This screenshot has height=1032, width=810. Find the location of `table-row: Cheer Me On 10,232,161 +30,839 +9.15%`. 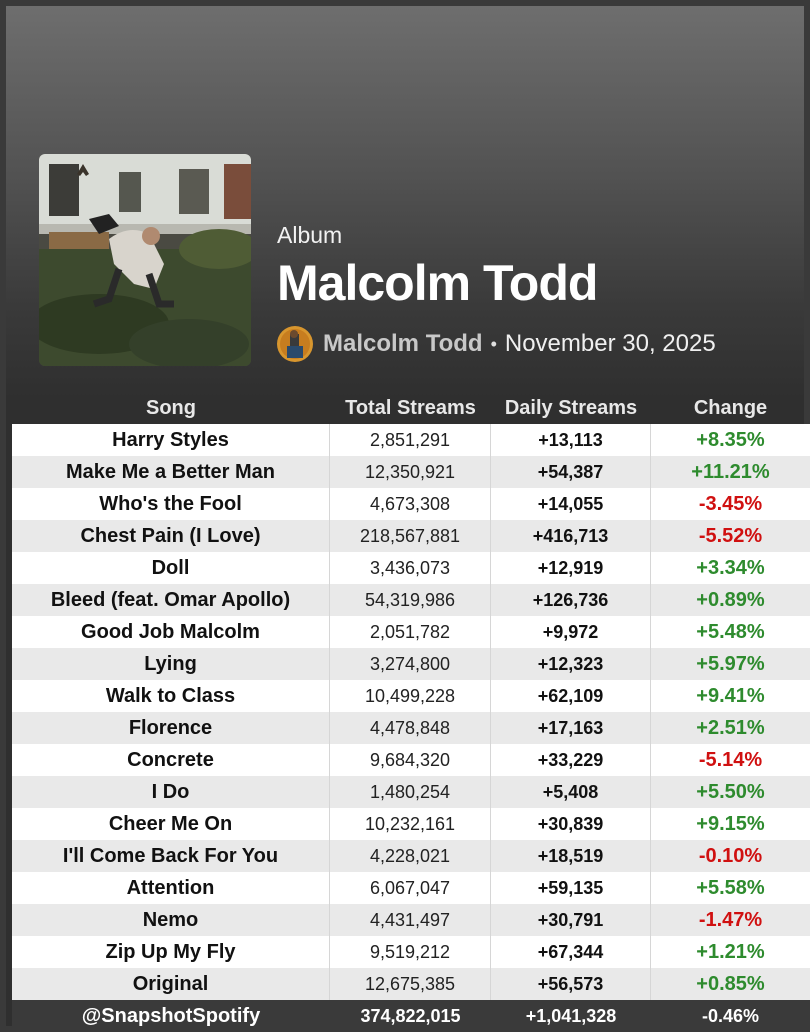

table-row: Cheer Me On 10,232,161 +30,839 +9.15% is located at coordinates (411, 824).